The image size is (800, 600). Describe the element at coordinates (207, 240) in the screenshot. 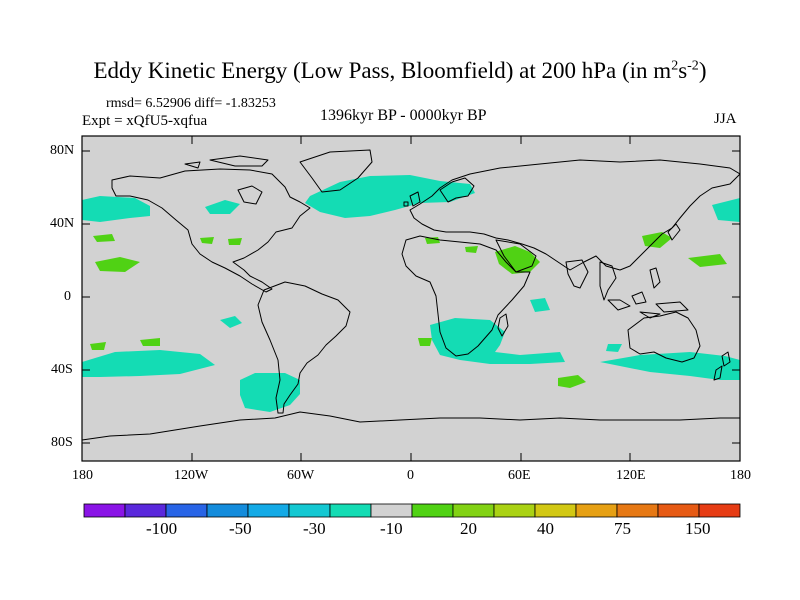

I see `pos-region-us-small` at that location.